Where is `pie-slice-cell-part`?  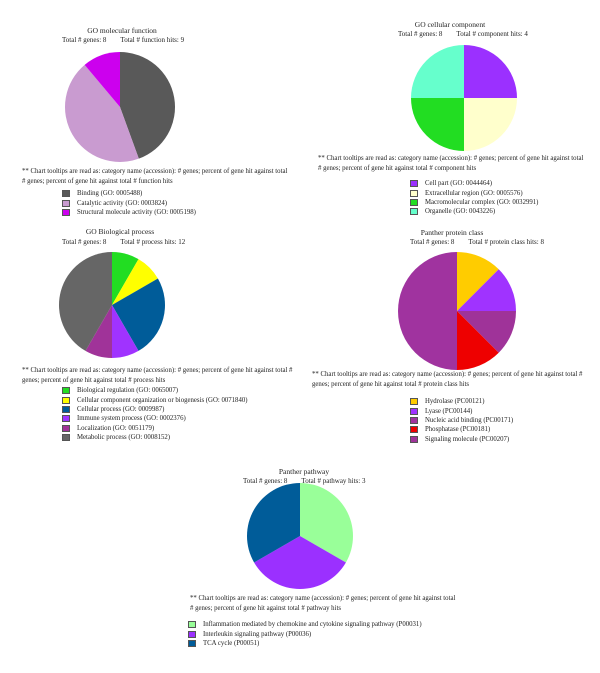 pie-slice-cell-part is located at coordinates (490, 71).